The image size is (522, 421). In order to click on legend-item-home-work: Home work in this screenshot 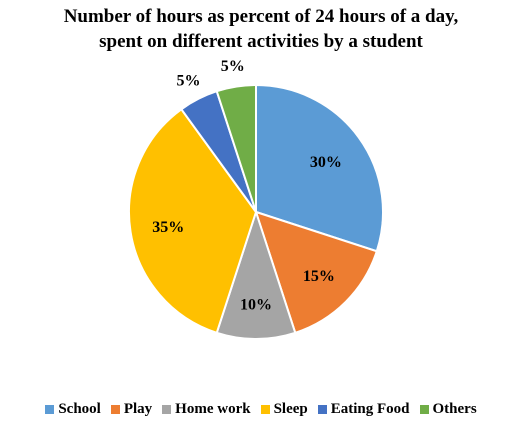, I will do `click(206, 409)`.